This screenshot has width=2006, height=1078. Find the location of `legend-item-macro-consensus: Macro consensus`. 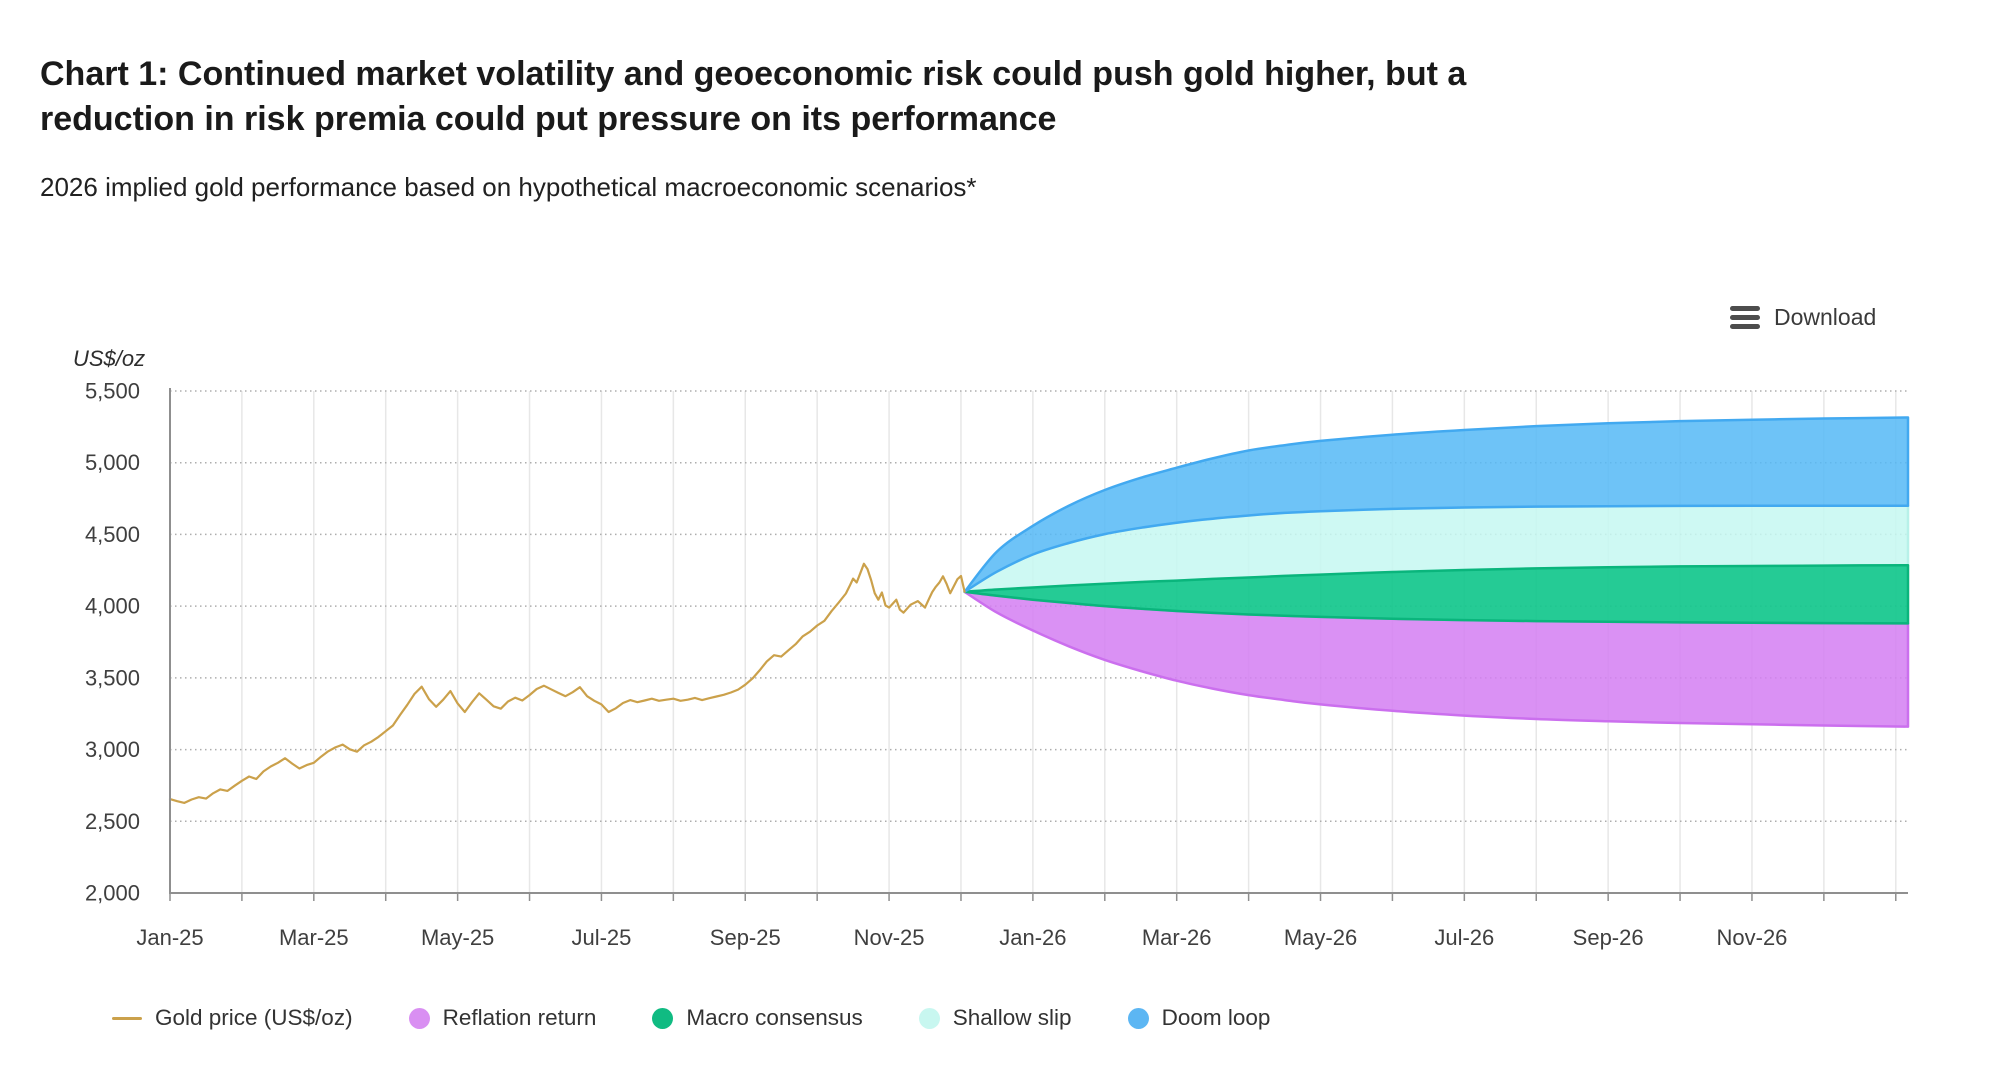

legend-item-macro-consensus: Macro consensus is located at coordinates (757, 1018).